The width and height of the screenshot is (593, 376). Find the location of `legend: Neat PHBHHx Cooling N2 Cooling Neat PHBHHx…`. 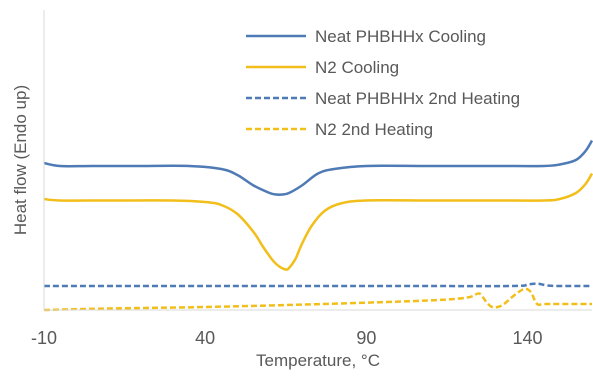

legend: Neat PHBHHx Cooling N2 Cooling Neat PHBHHx… is located at coordinates (383, 83).